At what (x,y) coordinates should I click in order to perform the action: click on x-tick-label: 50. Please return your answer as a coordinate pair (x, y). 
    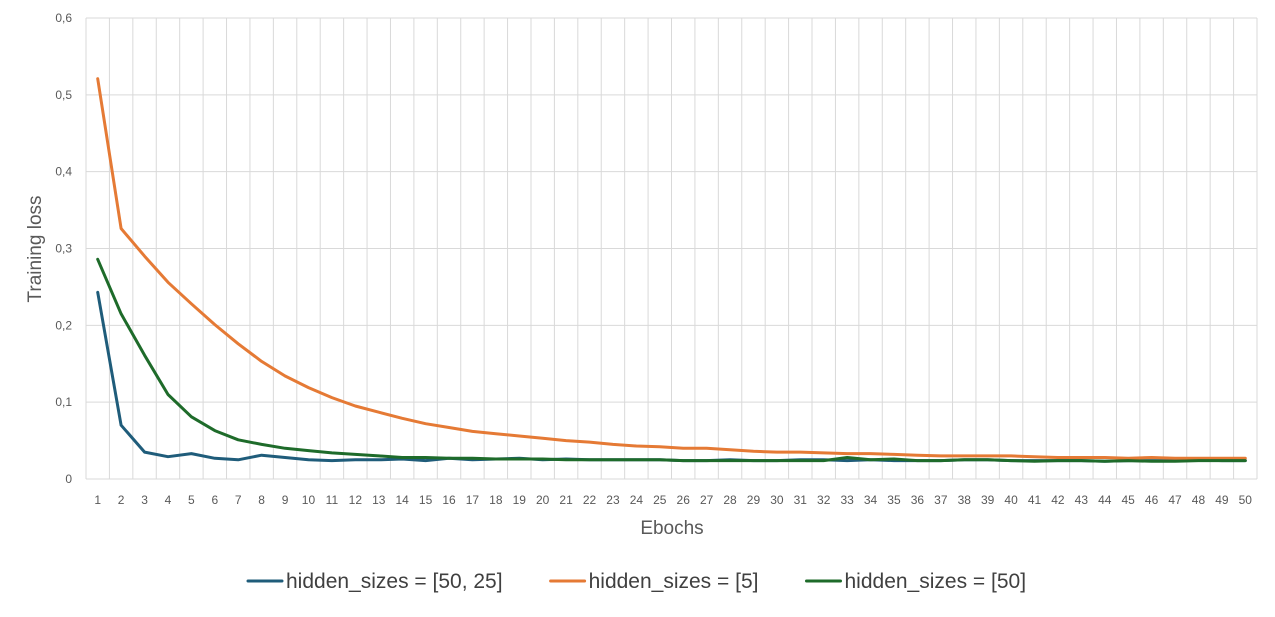
    Looking at the image, I should click on (1246, 500).